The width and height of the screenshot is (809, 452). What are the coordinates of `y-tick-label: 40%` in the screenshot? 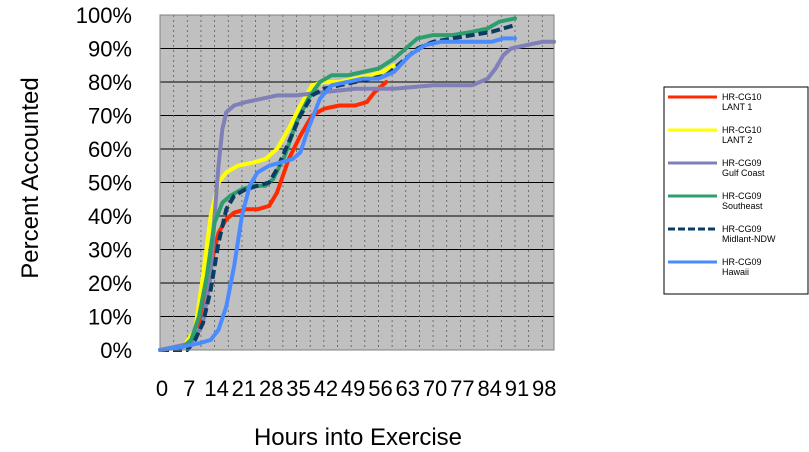 It's located at (110, 216).